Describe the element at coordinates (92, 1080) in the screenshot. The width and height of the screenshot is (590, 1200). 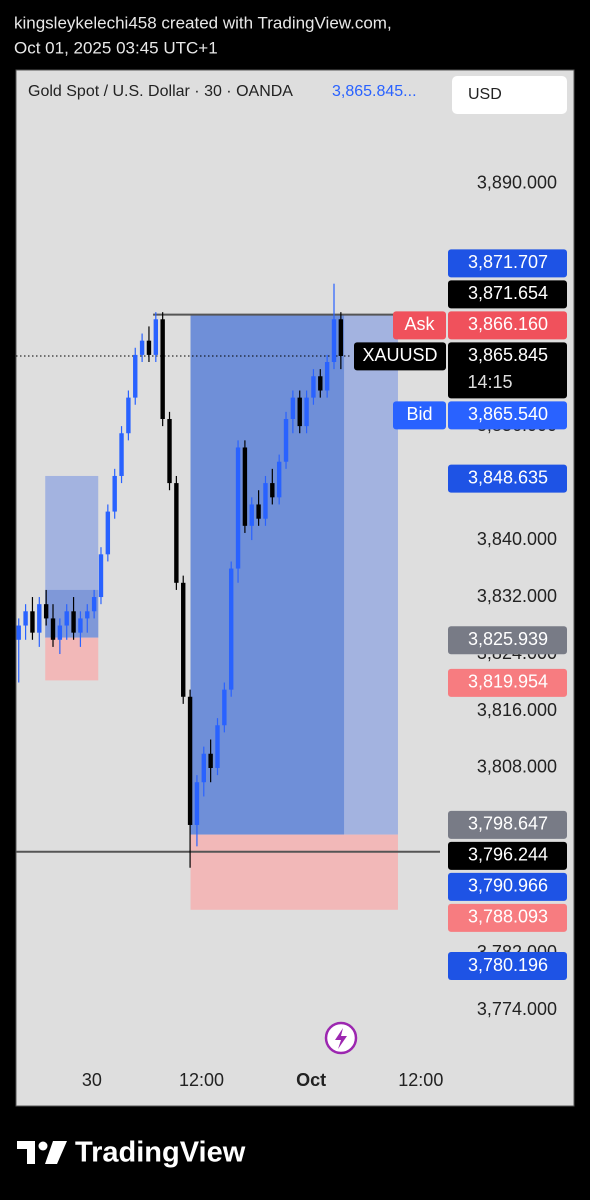
I see `x-tick-label: 30` at that location.